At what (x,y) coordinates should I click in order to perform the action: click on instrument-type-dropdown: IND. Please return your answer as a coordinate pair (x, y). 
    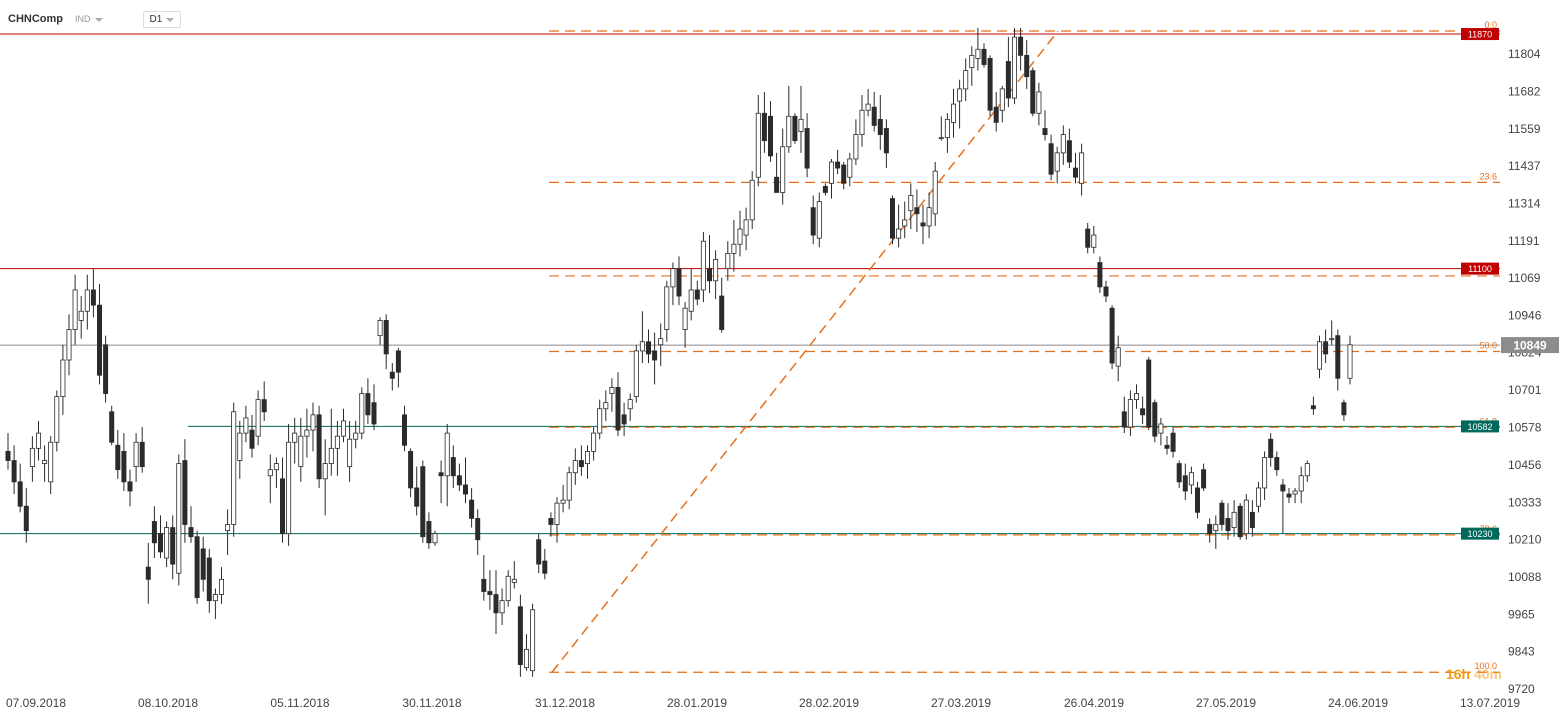
    Looking at the image, I should click on (89, 19).